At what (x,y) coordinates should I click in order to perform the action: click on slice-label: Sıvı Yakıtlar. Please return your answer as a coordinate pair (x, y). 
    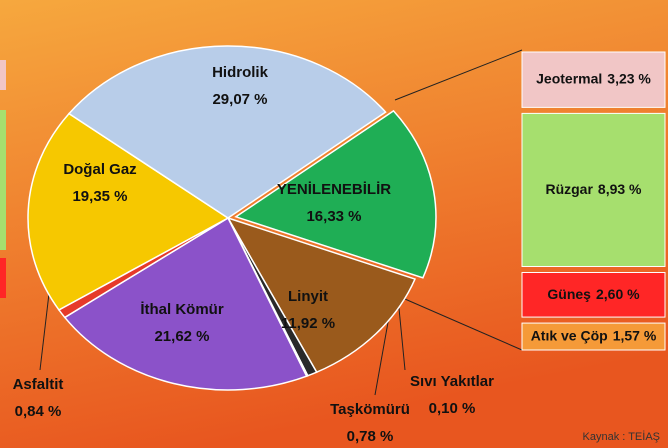
    Looking at the image, I should click on (452, 381).